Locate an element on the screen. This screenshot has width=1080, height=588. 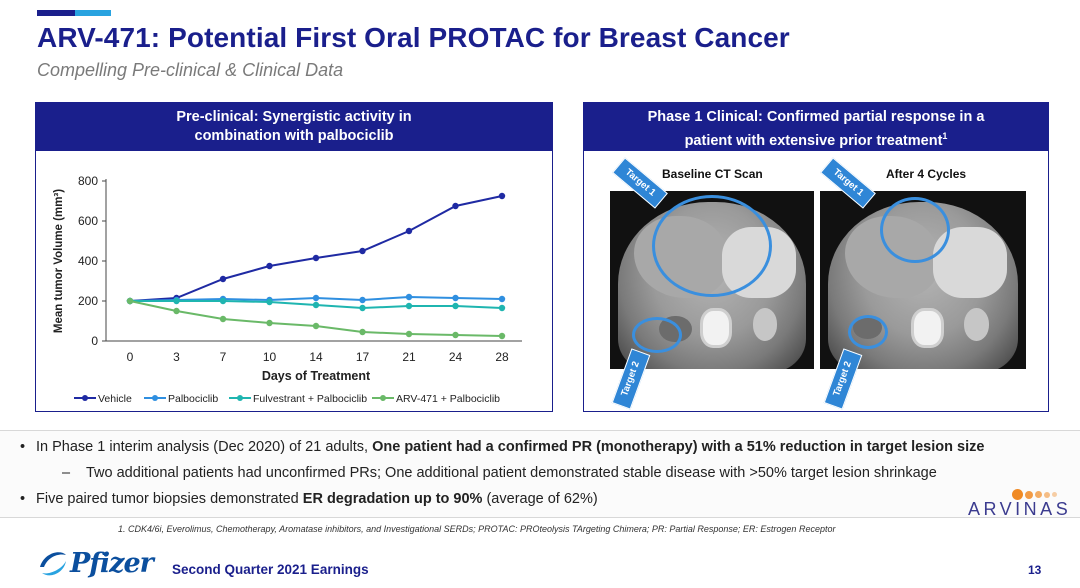
clinical-header-line2: patient with extensive prior treatment1 is located at coordinates (816, 139).